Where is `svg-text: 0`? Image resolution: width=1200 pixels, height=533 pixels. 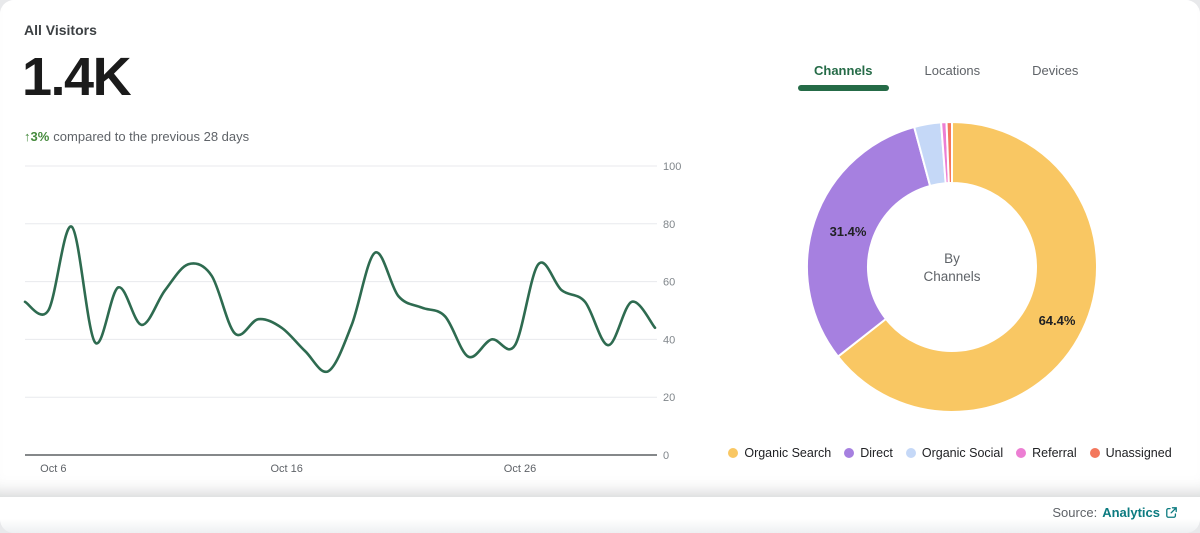
svg-text: 0 is located at coordinates (666, 456).